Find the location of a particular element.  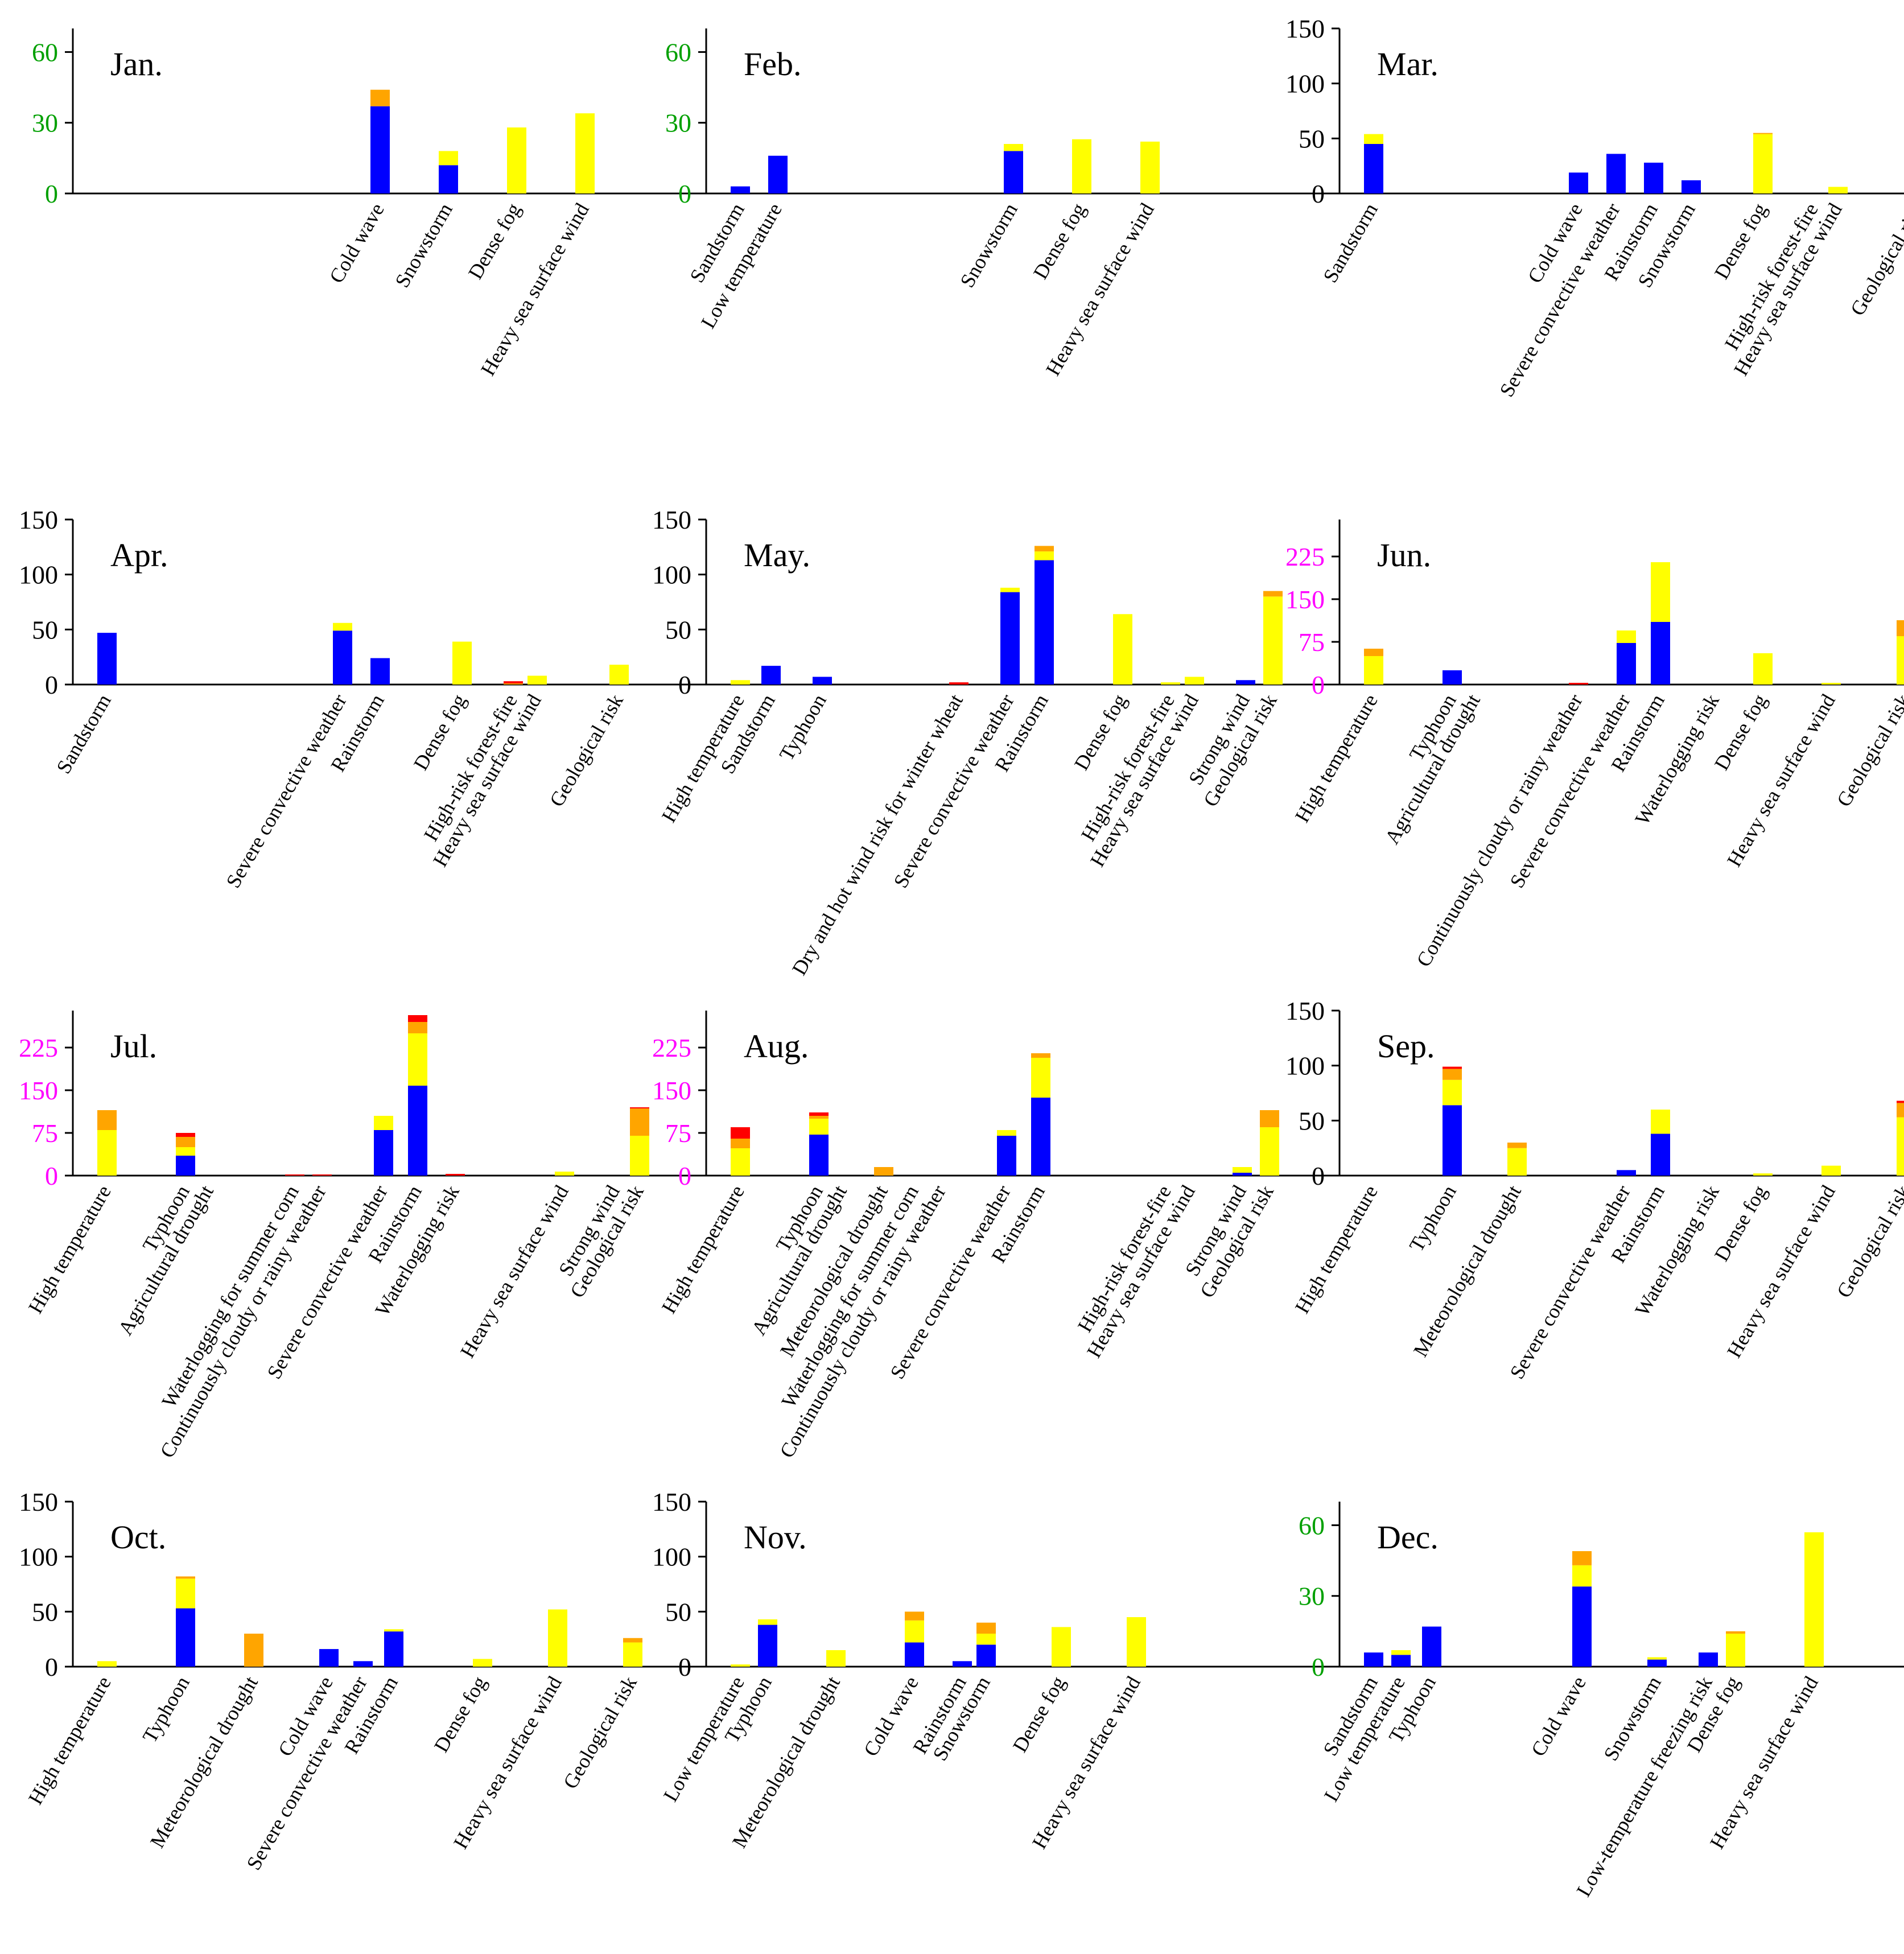

chart-title: Feb. is located at coordinates (773, 65).